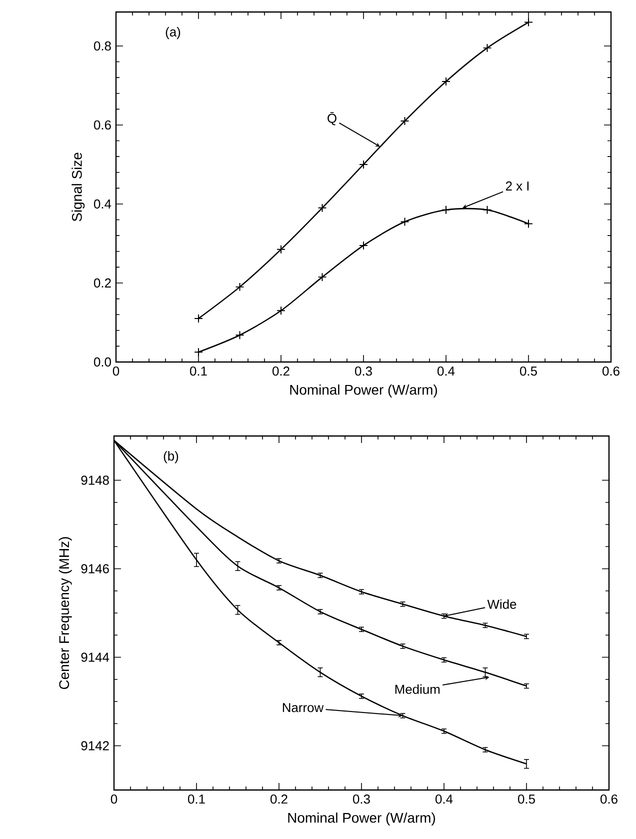 Image resolution: width=636 pixels, height=839 pixels. I want to click on y-tick-label: 0.4, so click(103, 204).